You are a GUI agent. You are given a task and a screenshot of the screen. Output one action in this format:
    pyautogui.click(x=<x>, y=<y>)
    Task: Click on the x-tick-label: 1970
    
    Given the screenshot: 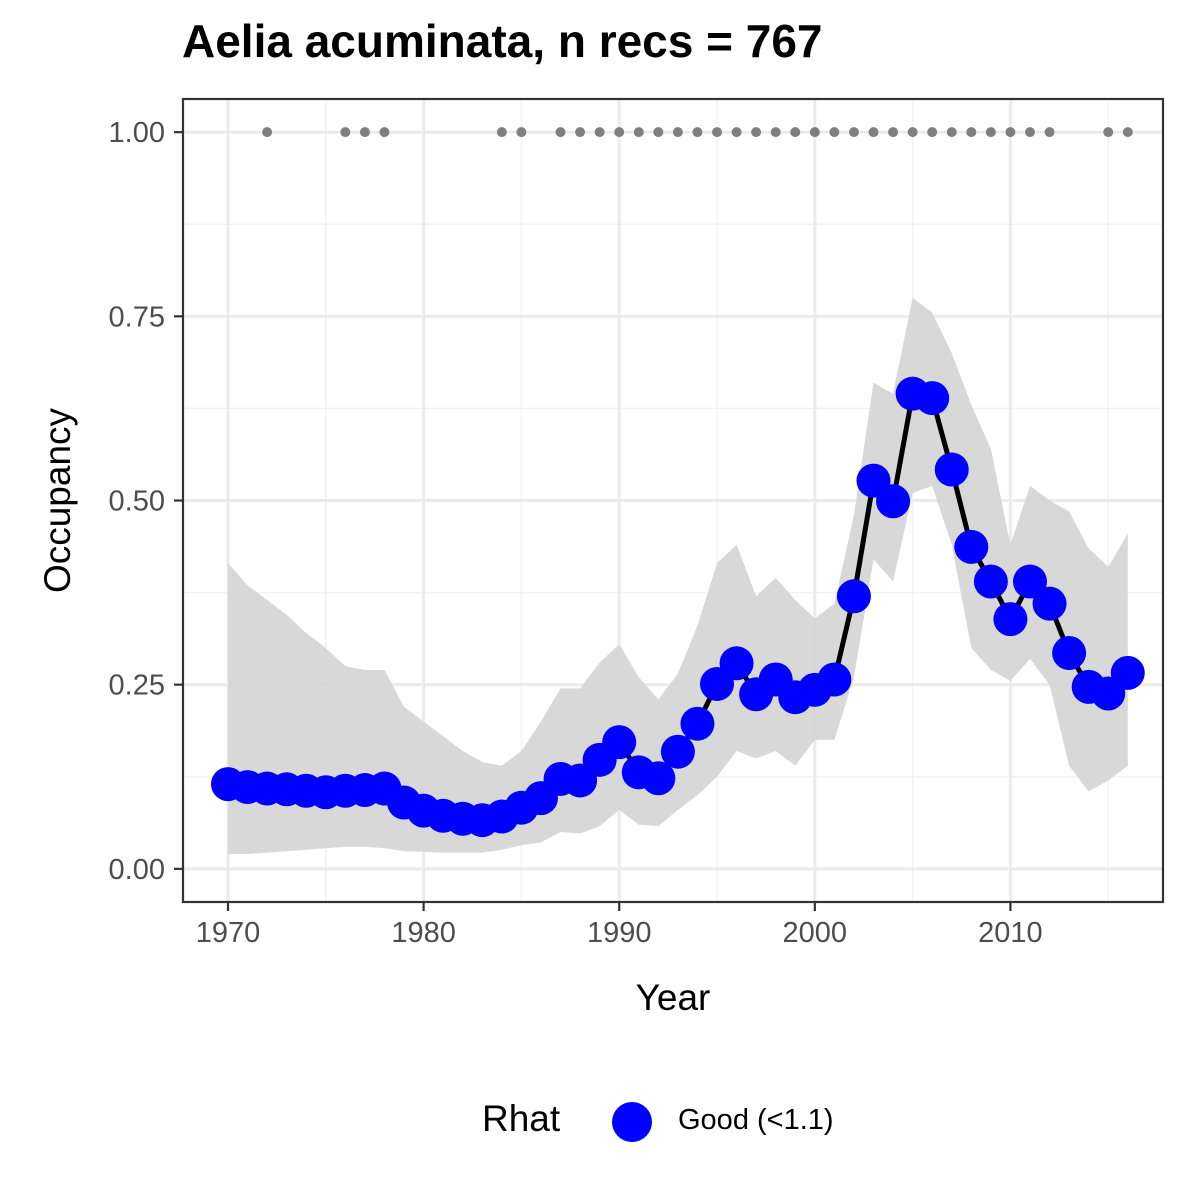 What is the action you would take?
    pyautogui.click(x=228, y=933)
    